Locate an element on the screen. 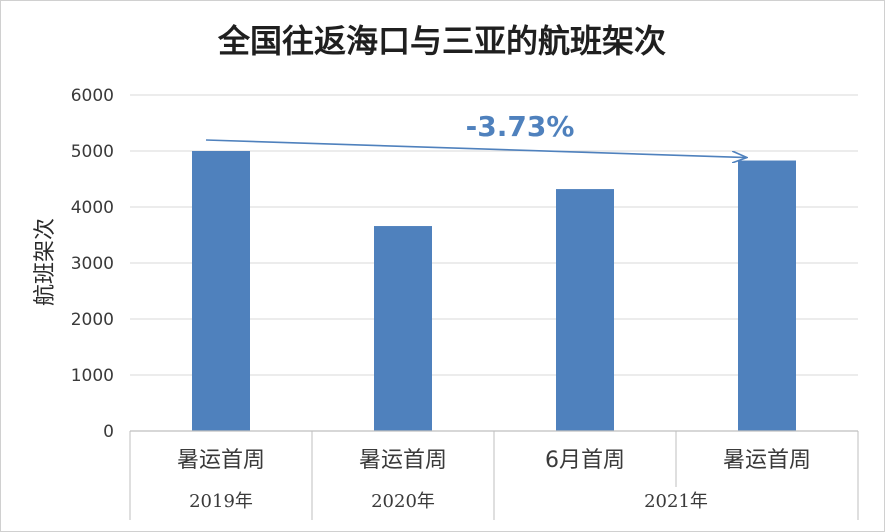 The height and width of the screenshot is (532, 885). y-tick-label: 2000 is located at coordinates (92, 320).